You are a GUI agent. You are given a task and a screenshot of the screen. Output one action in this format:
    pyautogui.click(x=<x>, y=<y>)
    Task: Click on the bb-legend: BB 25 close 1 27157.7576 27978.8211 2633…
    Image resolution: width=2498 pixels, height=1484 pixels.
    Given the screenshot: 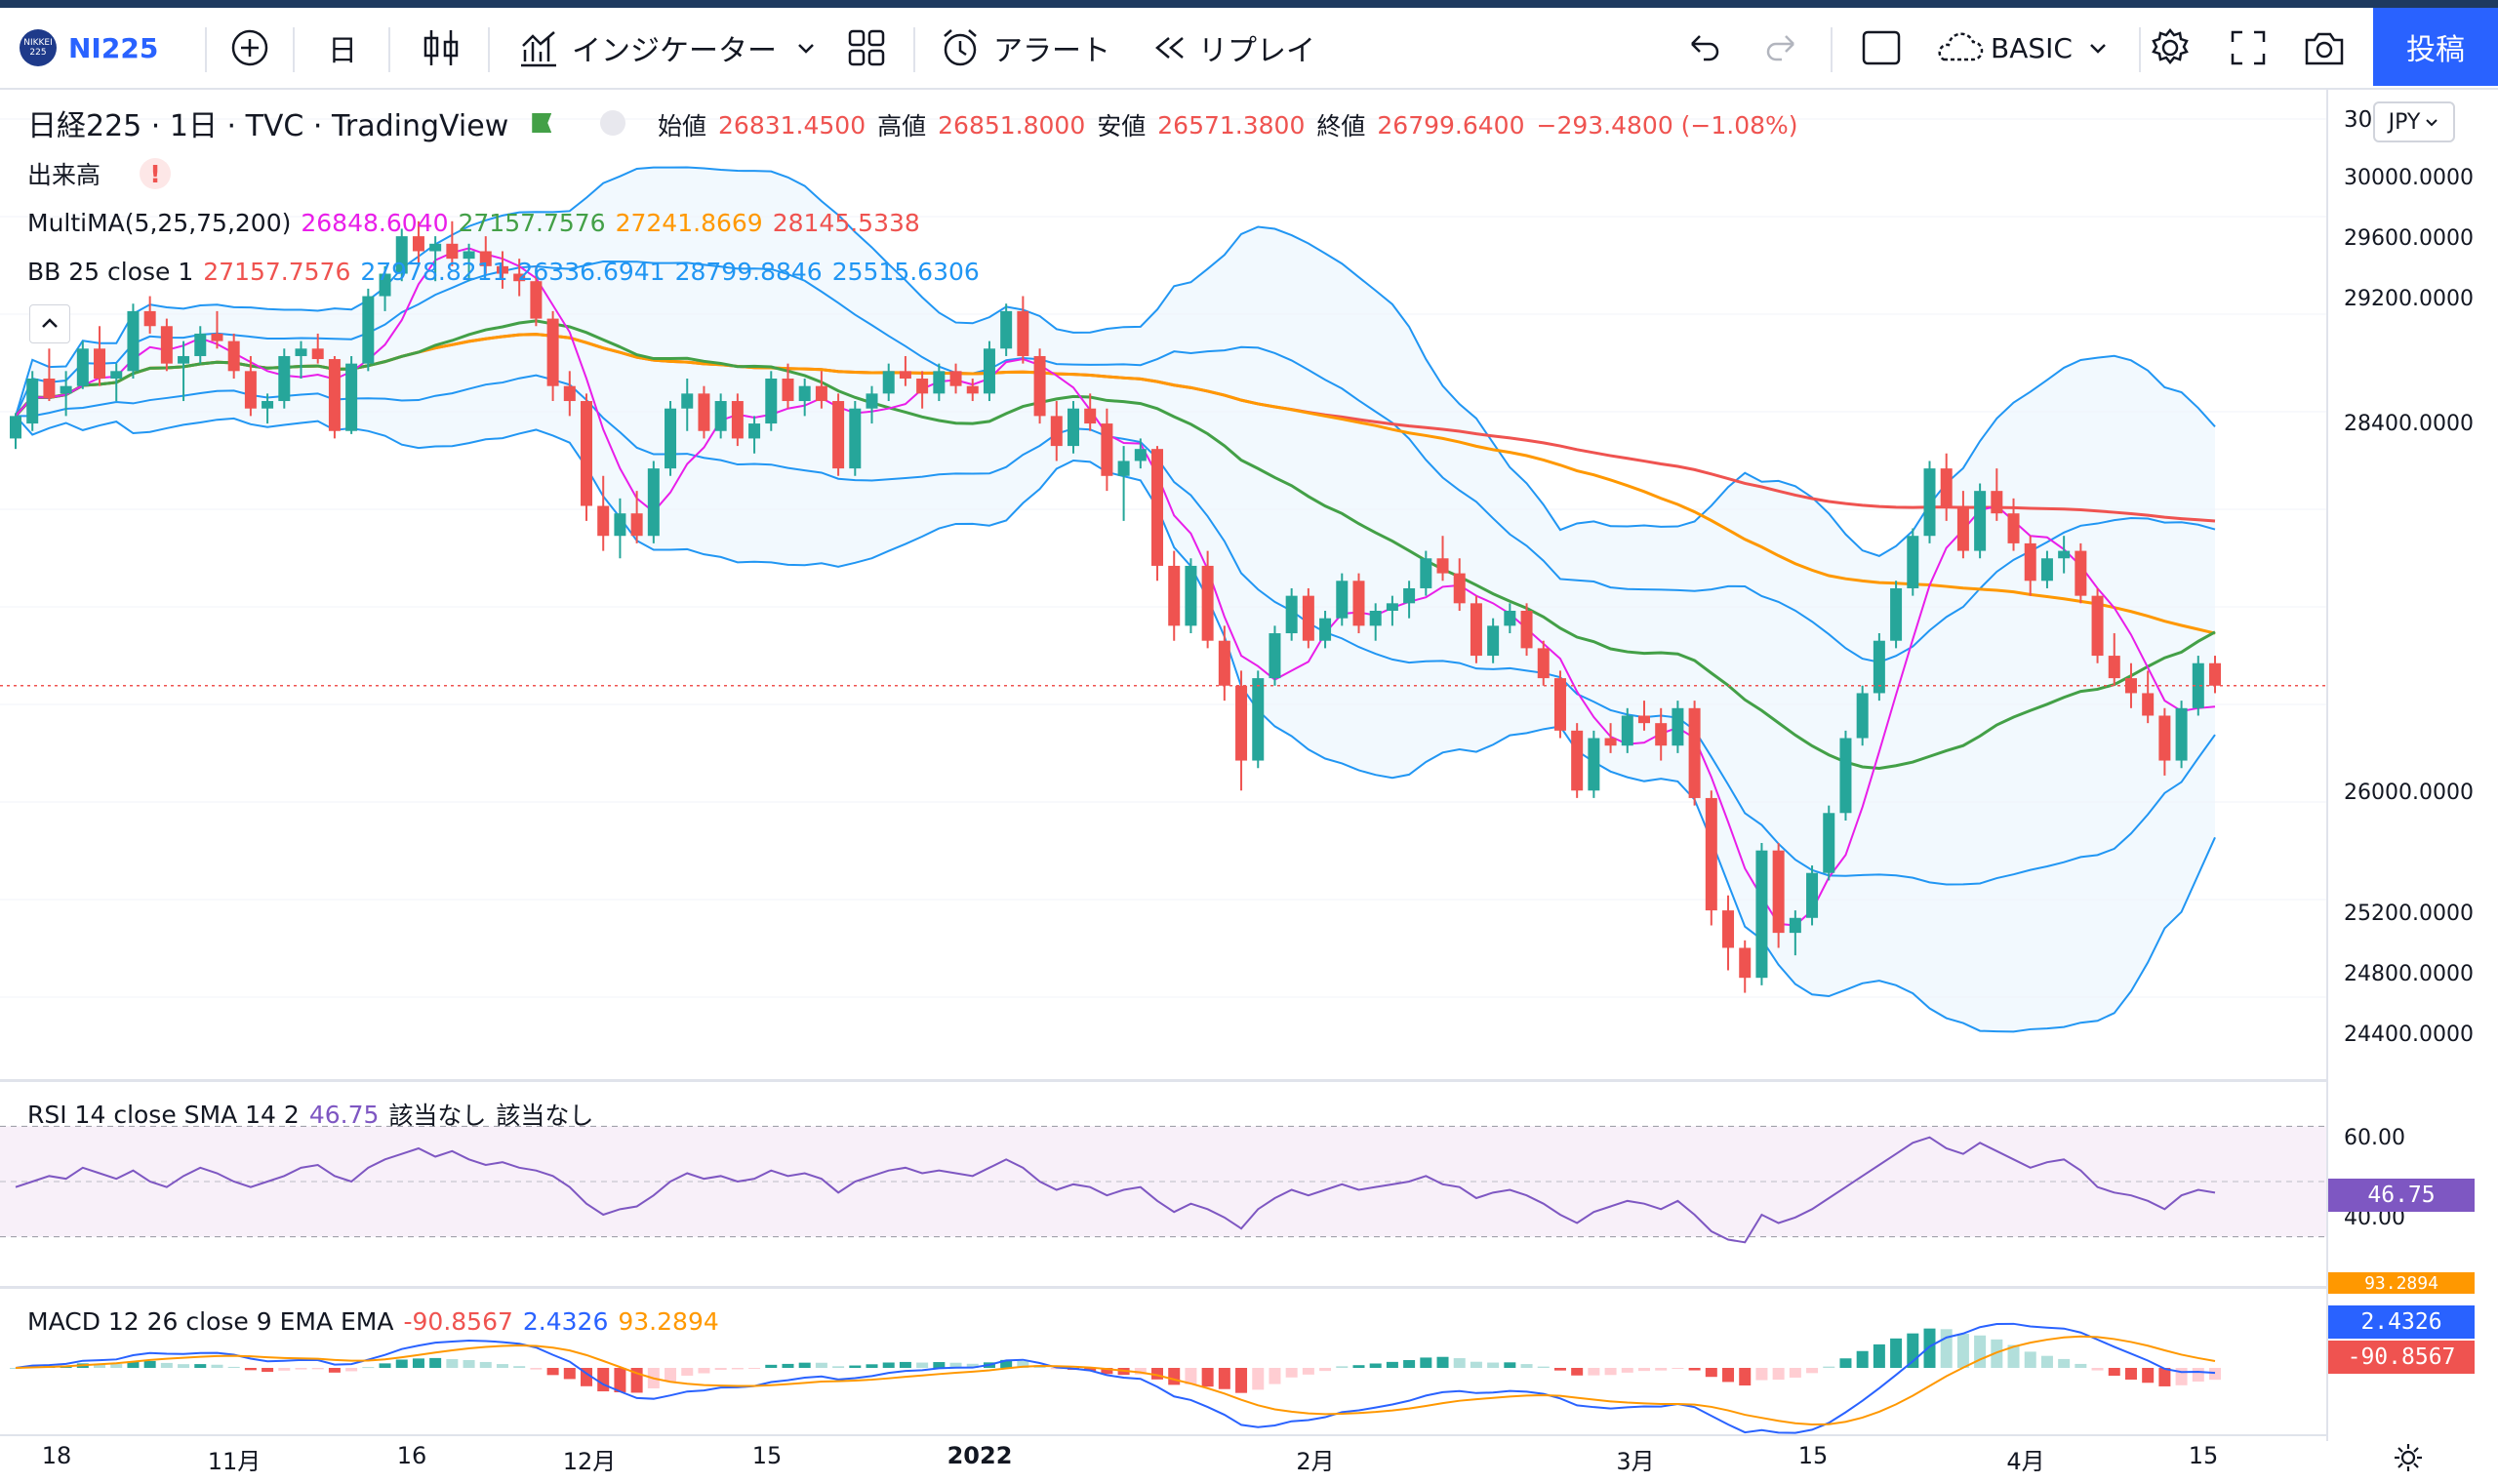 What is the action you would take?
    pyautogui.click(x=503, y=272)
    